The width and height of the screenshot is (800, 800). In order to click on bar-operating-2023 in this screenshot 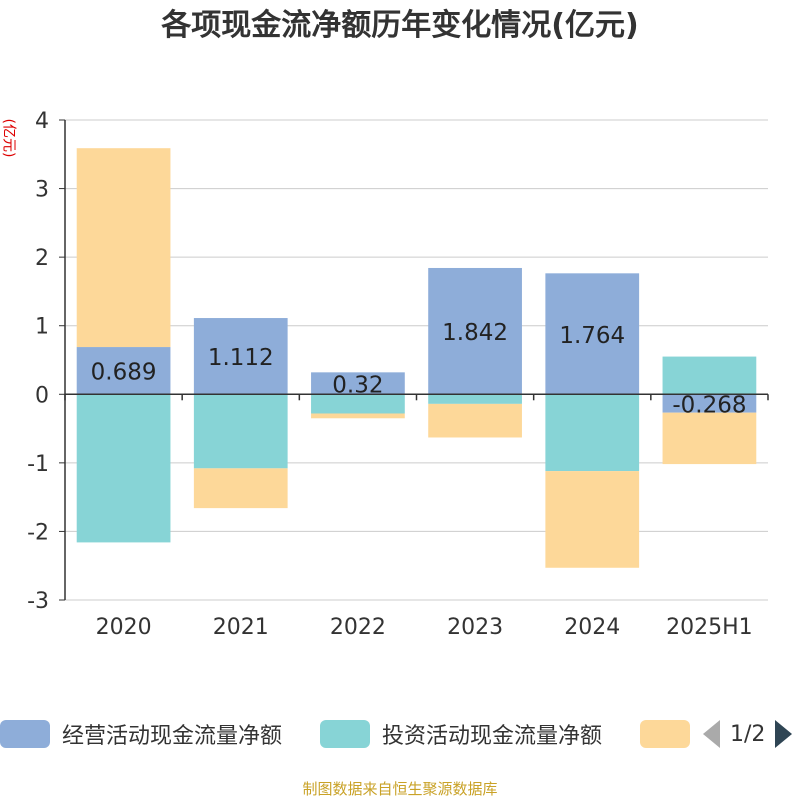, I will do `click(475, 331)`.